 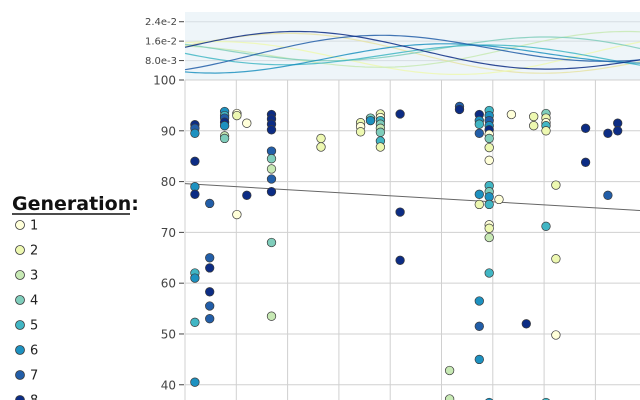 I want to click on trendline, so click(x=412, y=197).